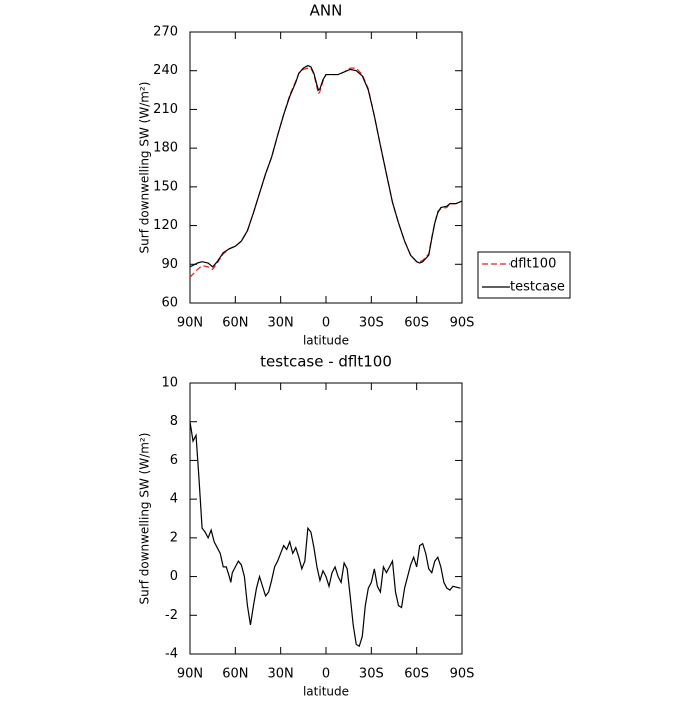  What do you see at coordinates (537, 287) in the screenshot?
I see `legend-label: testcase` at bounding box center [537, 287].